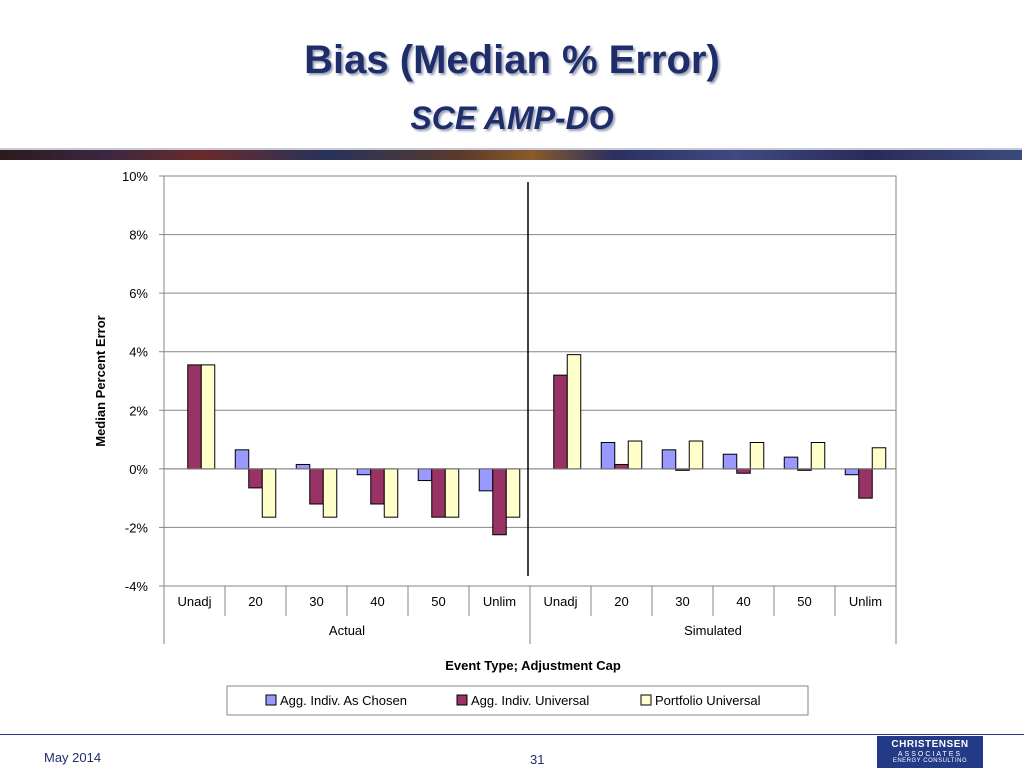 This screenshot has width=1024, height=768. Describe the element at coordinates (537, 759) in the screenshot. I see `page-number: 31` at that location.